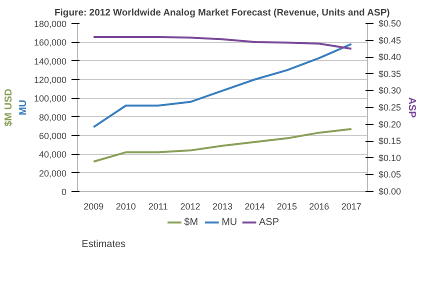  I want to click on x-tick-label: 2014, so click(254, 207).